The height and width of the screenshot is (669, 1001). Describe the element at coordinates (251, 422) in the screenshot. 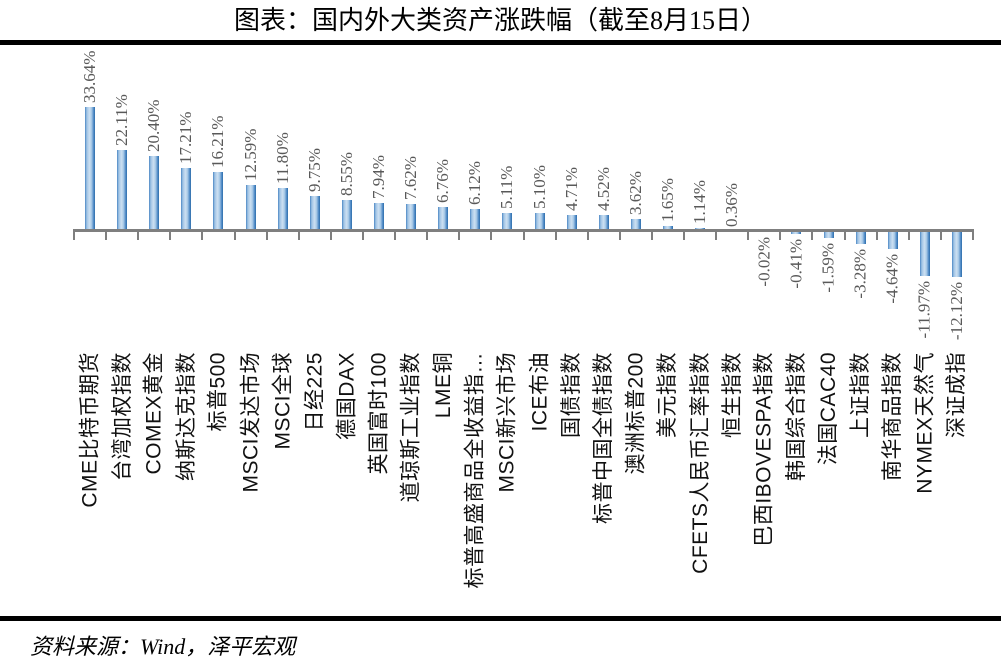

I see `category-label: MSCI发达市场` at that location.